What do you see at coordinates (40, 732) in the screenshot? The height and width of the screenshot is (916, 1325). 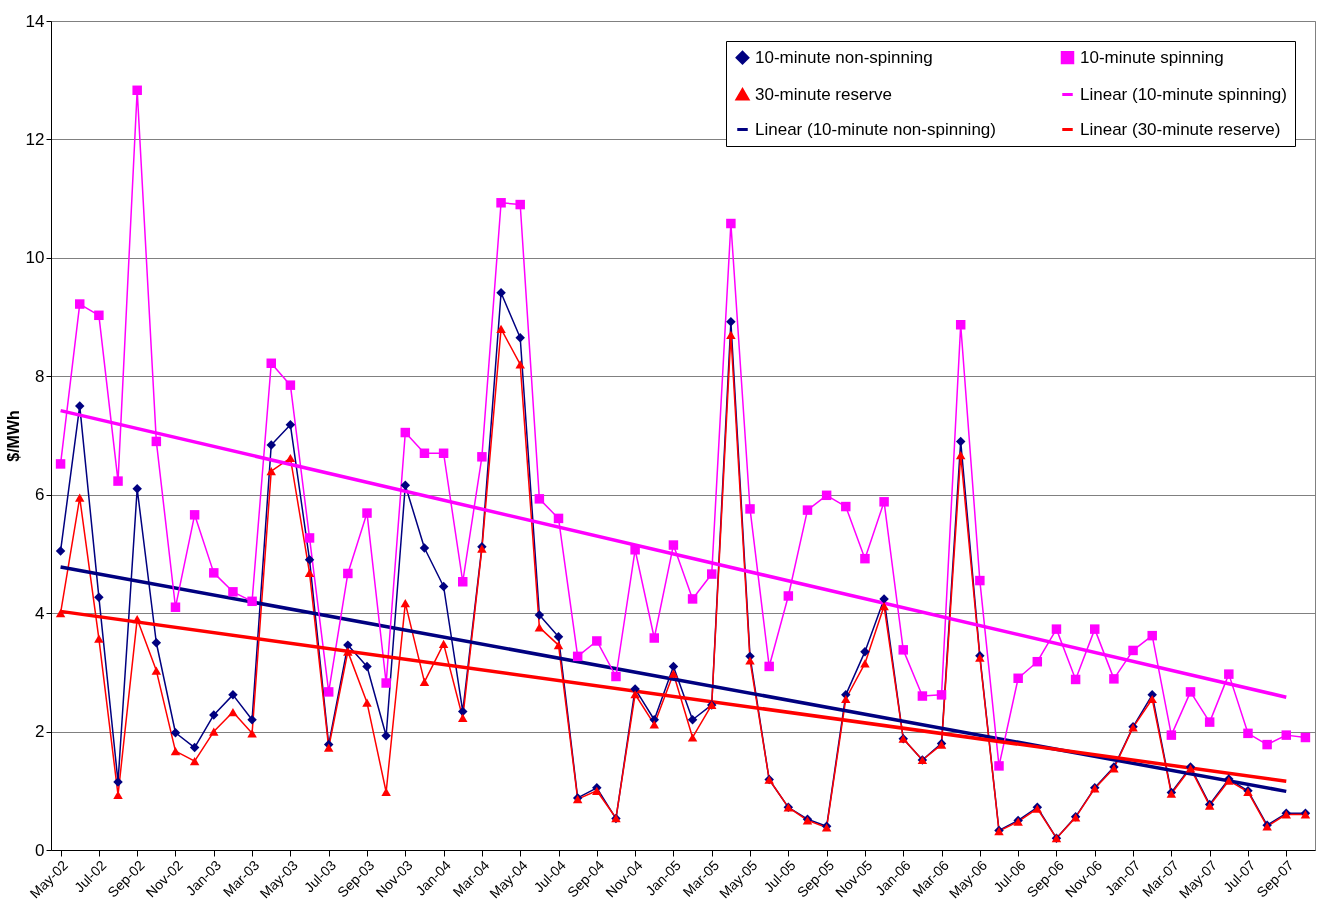 I see `y-tick-label: 2` at bounding box center [40, 732].